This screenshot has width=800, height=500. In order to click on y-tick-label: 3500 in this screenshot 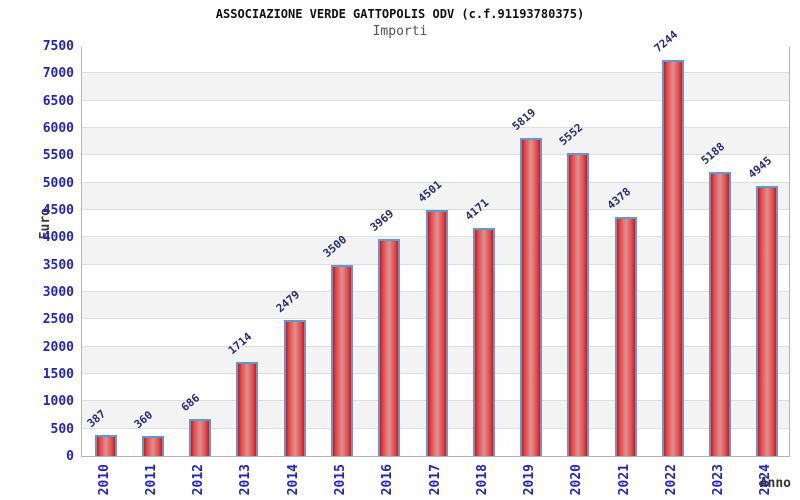, I will do `click(58, 265)`.